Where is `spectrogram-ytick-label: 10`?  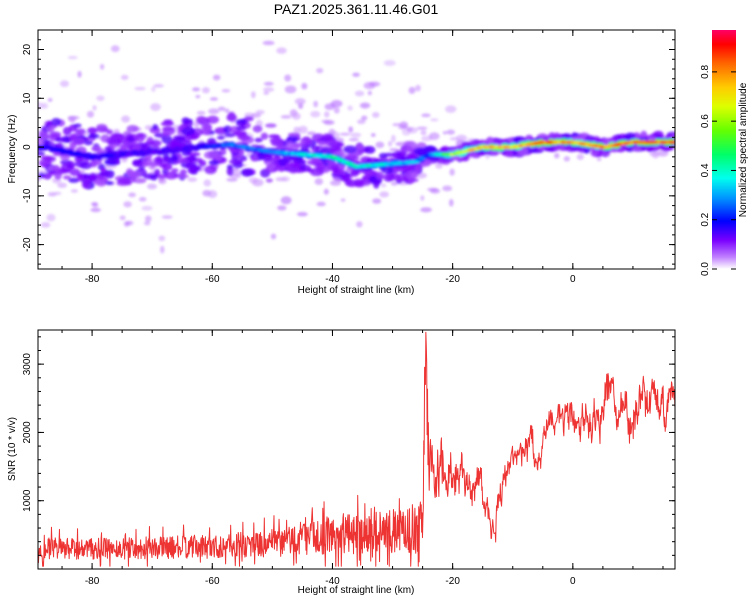
spectrogram-ytick-label: 10 is located at coordinates (27, 98).